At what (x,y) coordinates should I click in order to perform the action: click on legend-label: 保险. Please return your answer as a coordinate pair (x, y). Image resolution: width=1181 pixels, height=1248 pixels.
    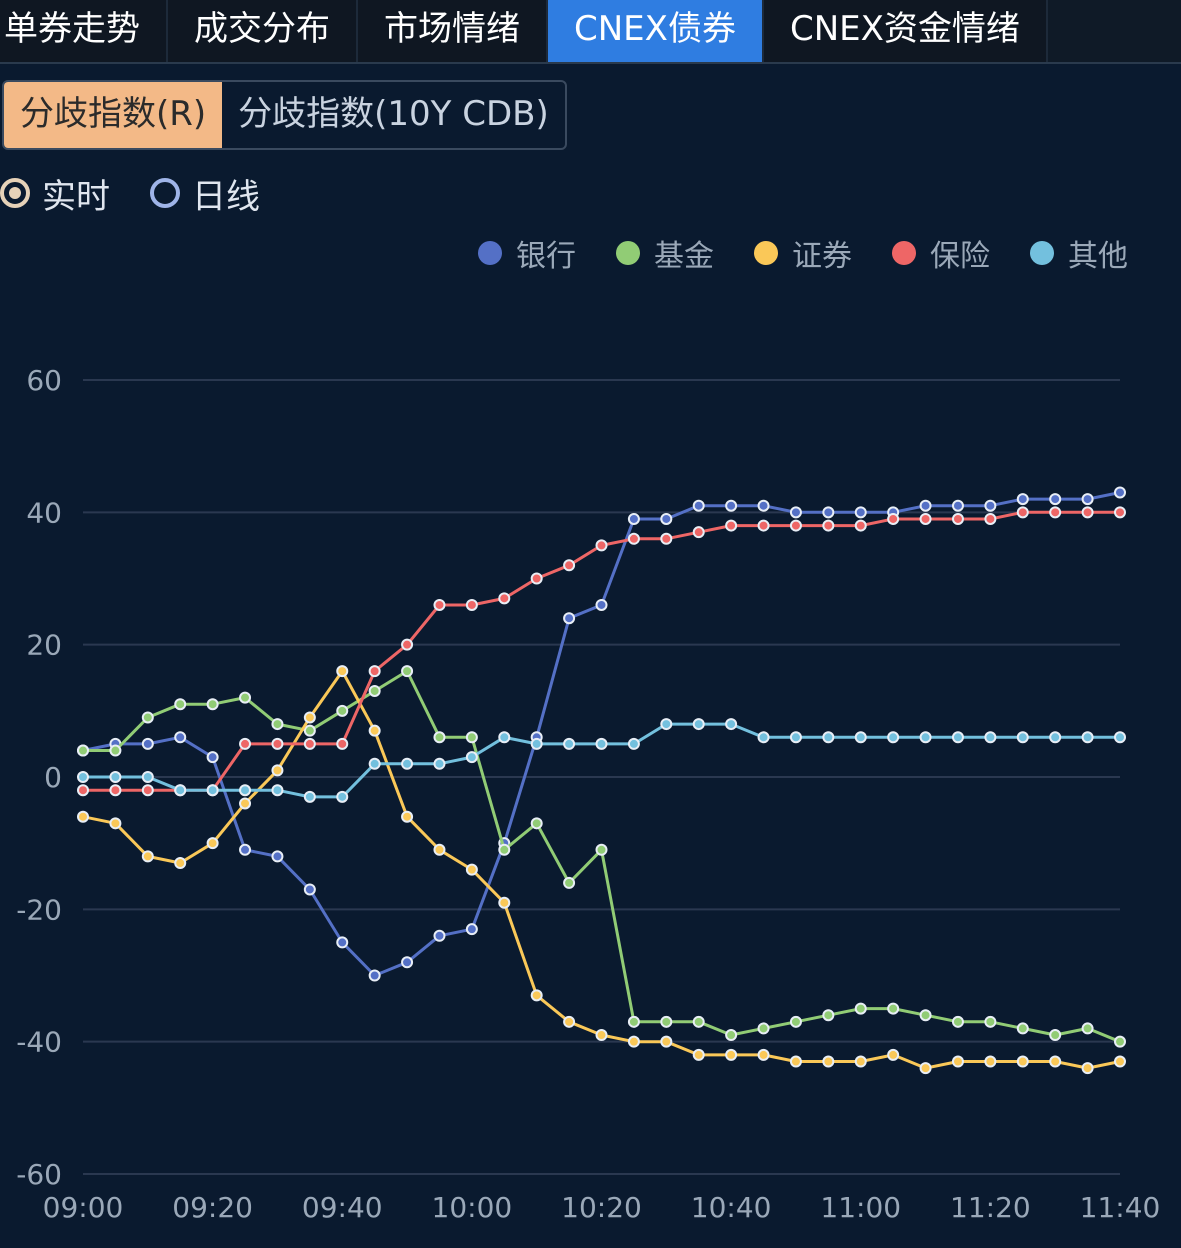
    Looking at the image, I should click on (960, 256).